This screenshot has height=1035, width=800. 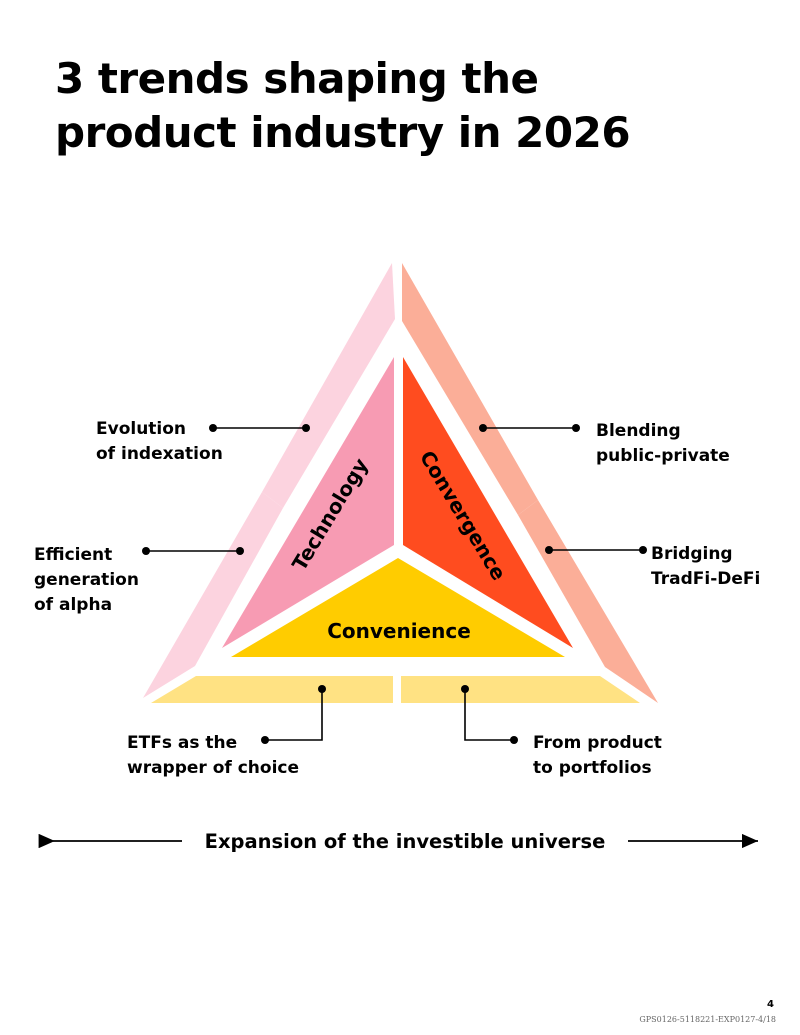 What do you see at coordinates (596, 550) in the screenshot?
I see `connector-bridging` at bounding box center [596, 550].